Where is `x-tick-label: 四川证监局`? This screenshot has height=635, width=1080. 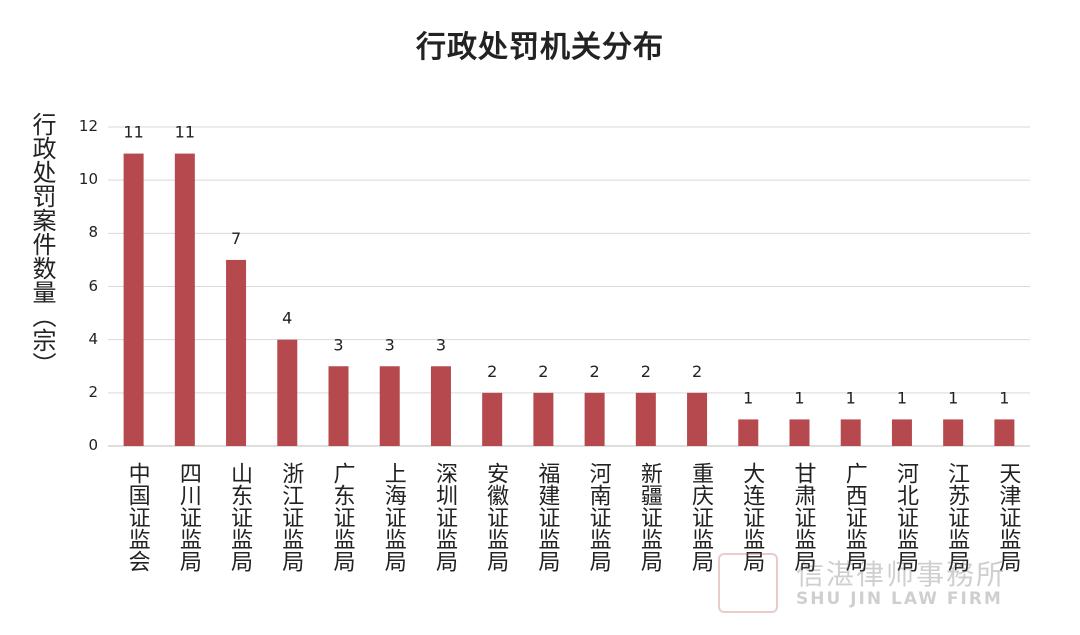
x-tick-label: 四川证监局 is located at coordinates (188, 517).